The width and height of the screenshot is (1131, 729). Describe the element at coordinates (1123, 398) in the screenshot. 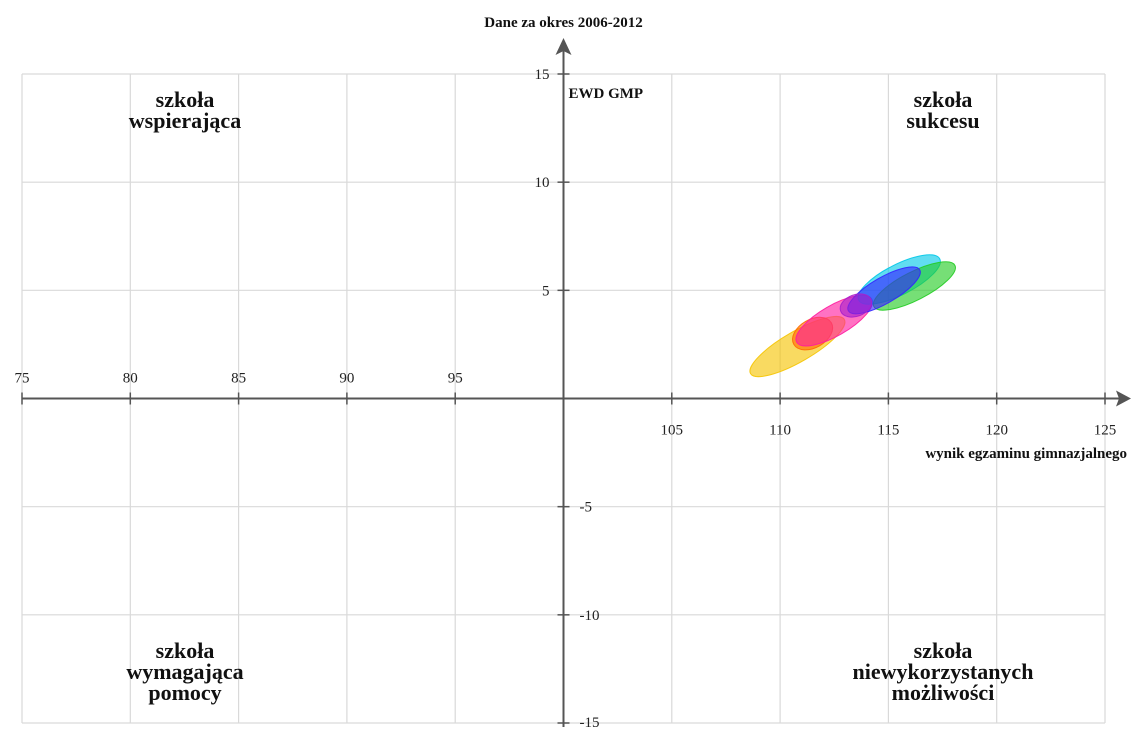

I see `x-axis-arrow` at that location.